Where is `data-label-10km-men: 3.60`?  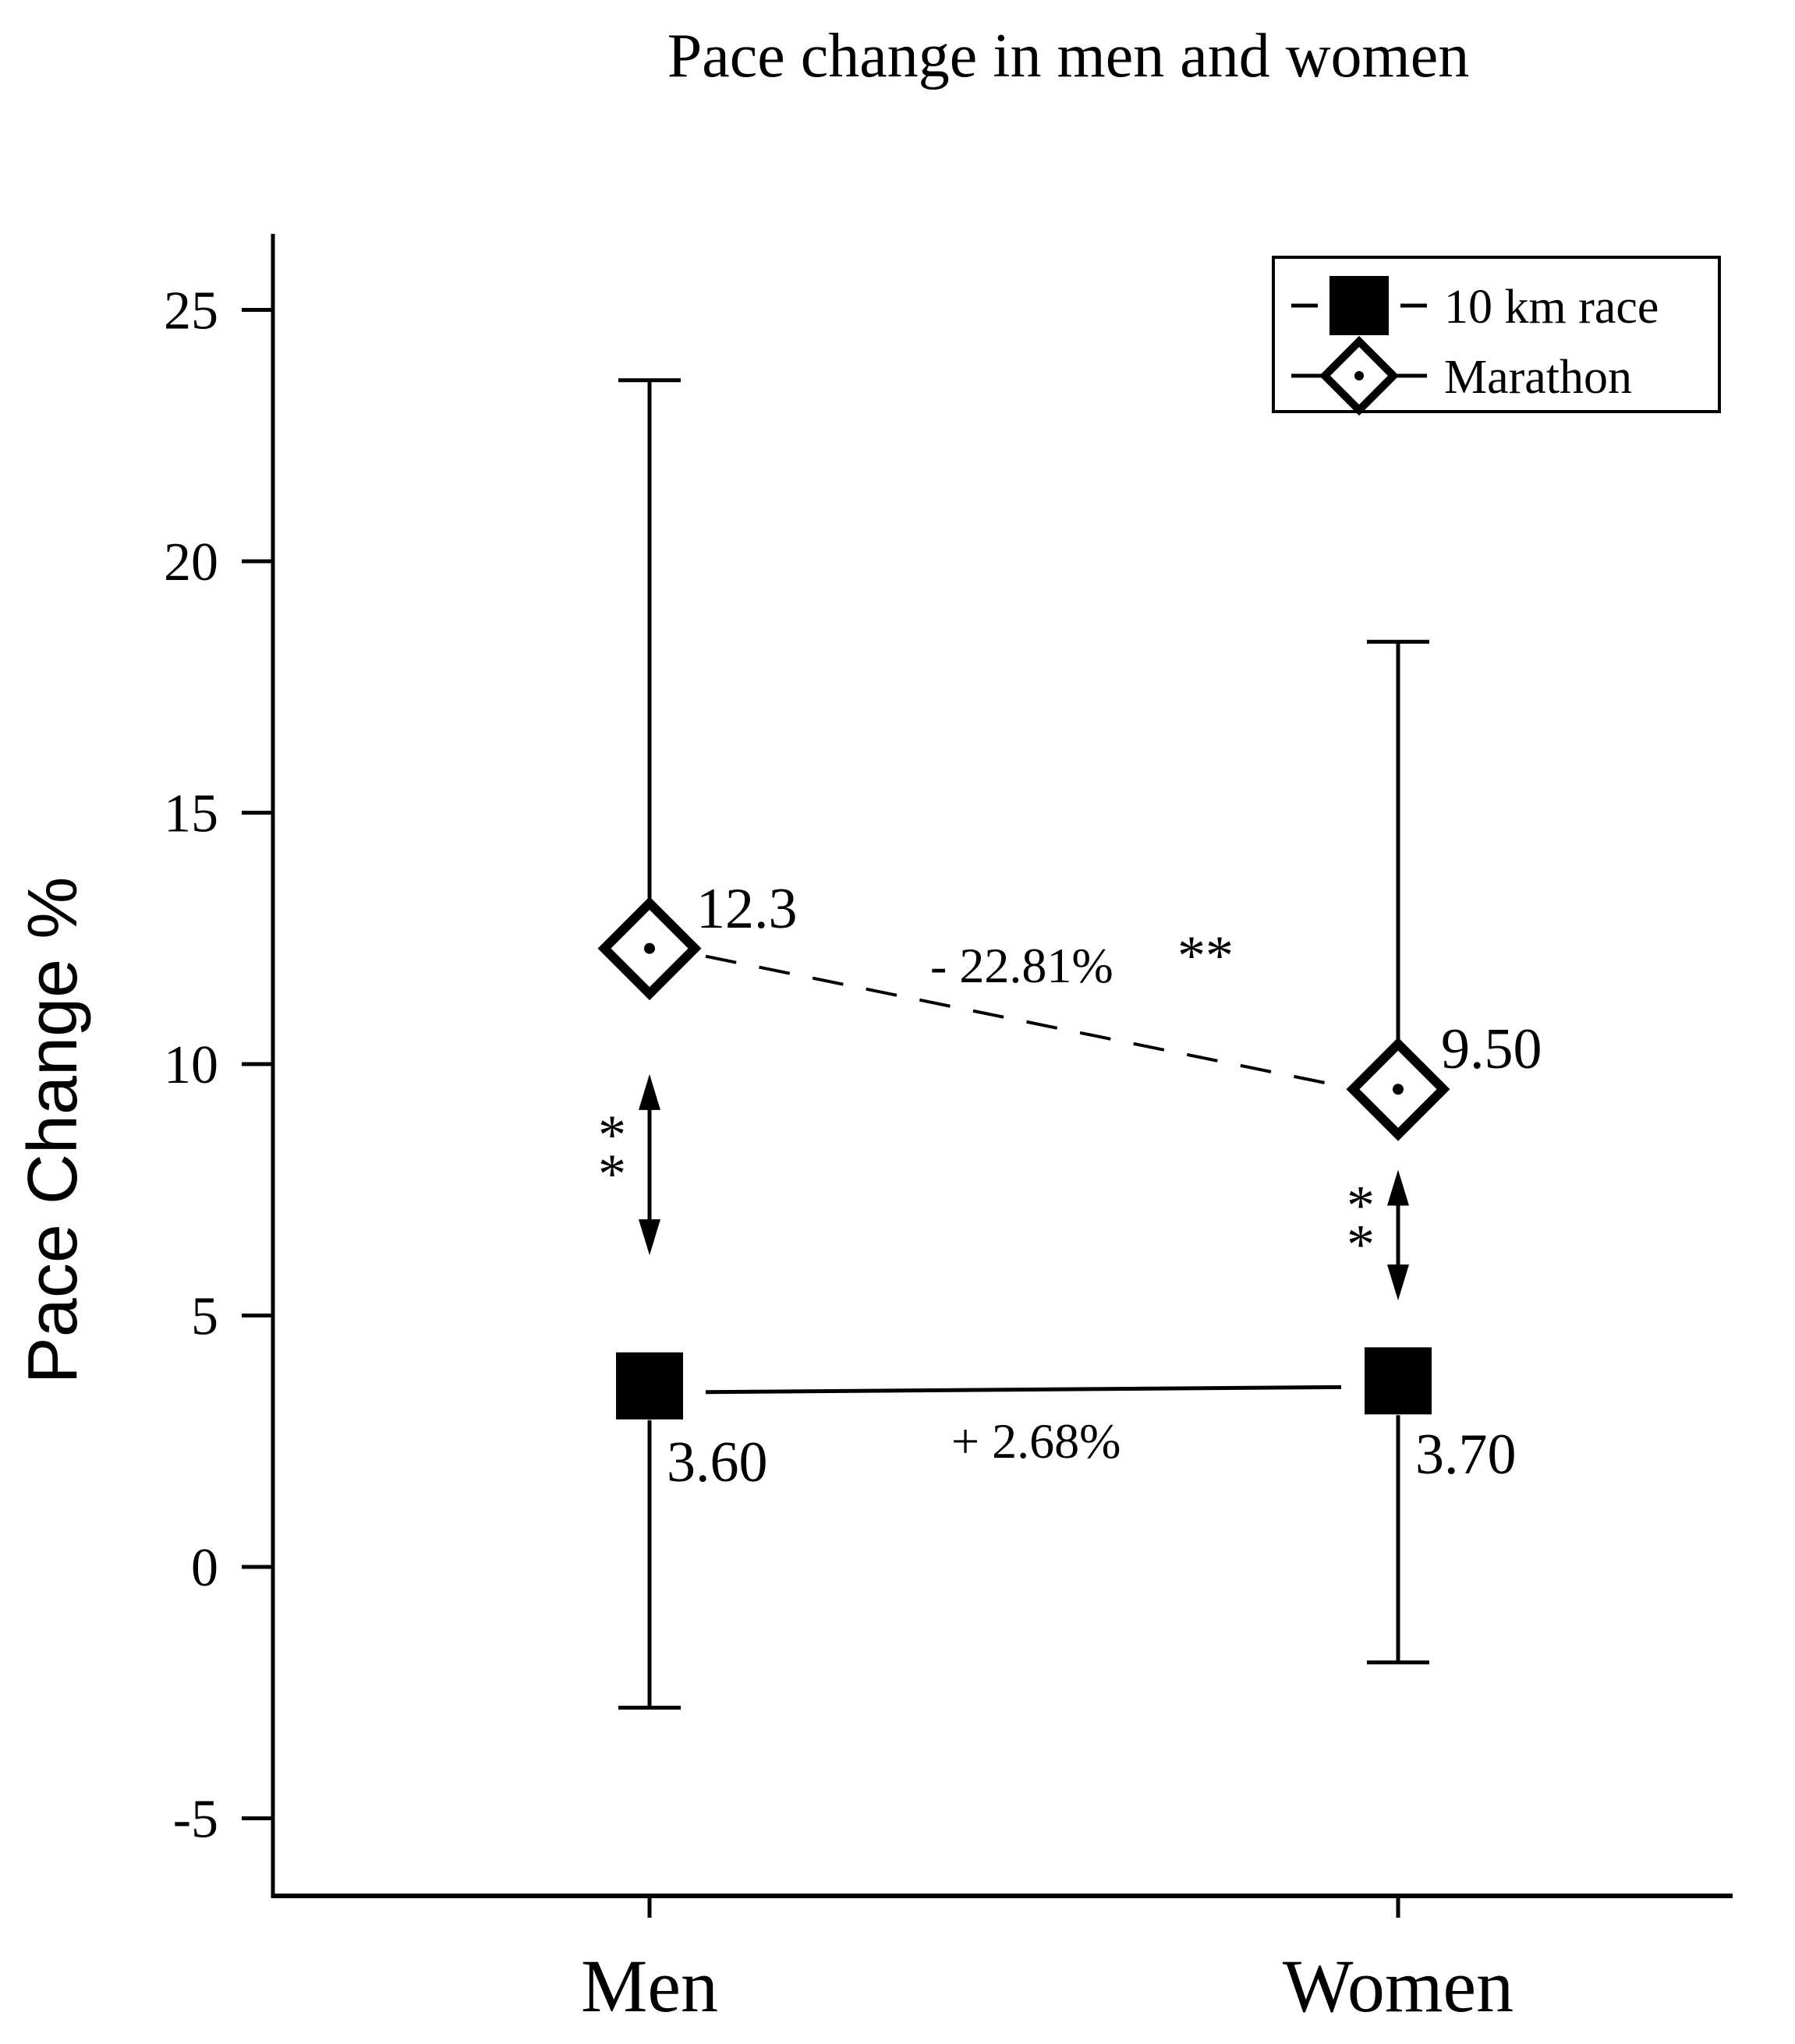 data-label-10km-men: 3.60 is located at coordinates (717, 1462).